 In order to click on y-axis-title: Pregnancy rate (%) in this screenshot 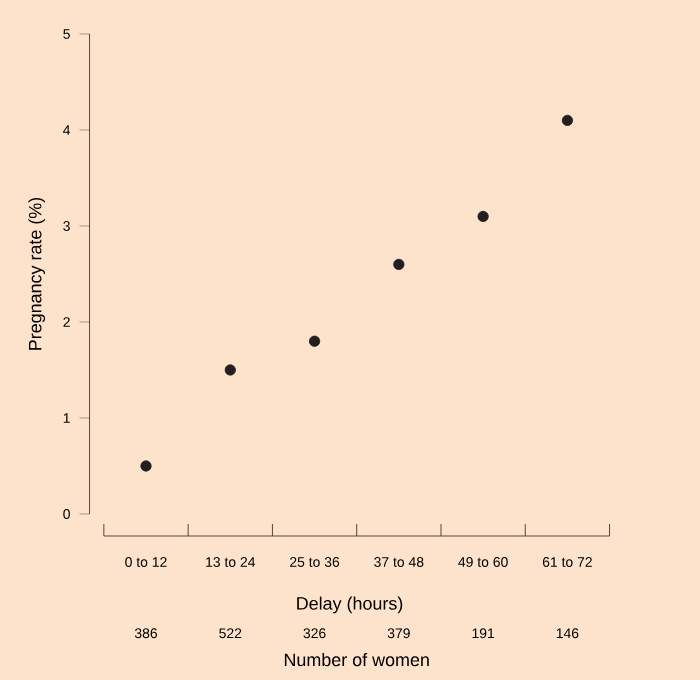, I will do `click(37, 273)`.